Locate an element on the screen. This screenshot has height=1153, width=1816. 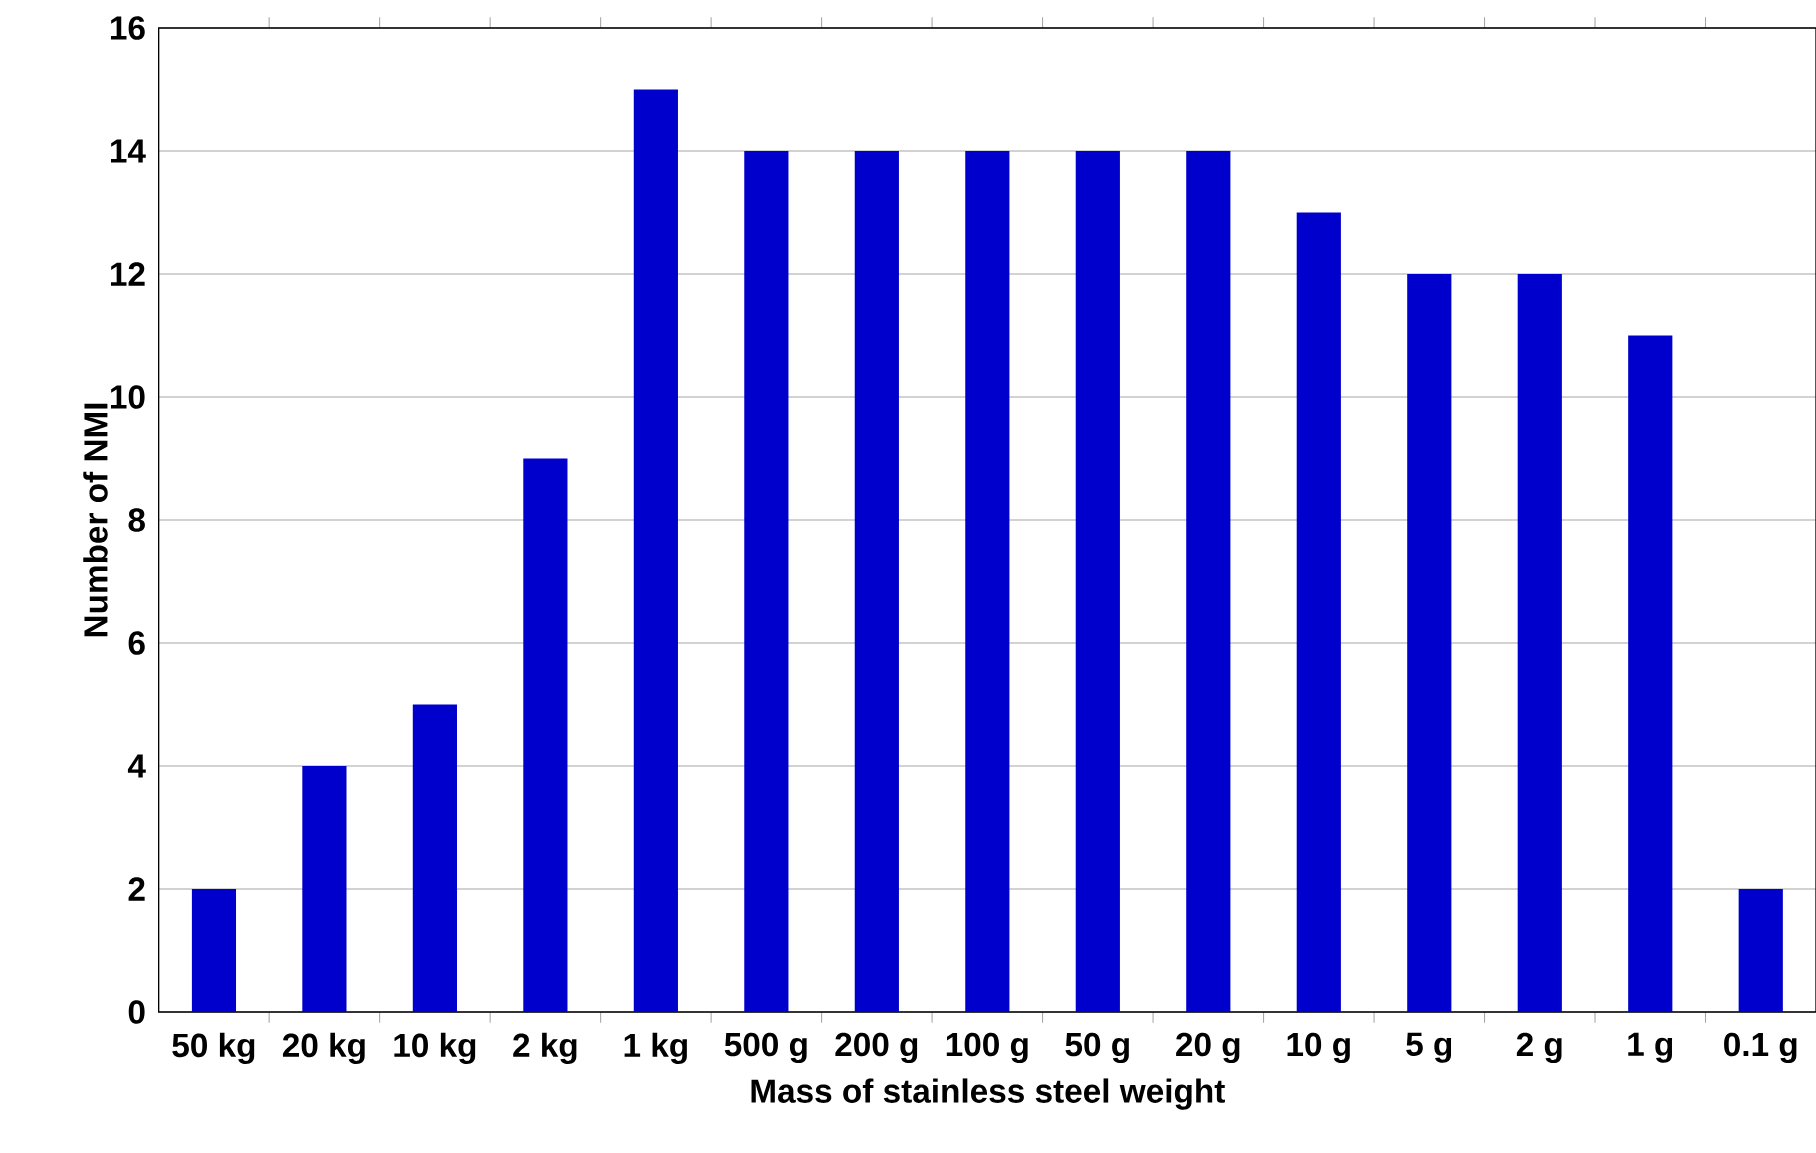
x-tick-label: 5 g is located at coordinates (1429, 1047).